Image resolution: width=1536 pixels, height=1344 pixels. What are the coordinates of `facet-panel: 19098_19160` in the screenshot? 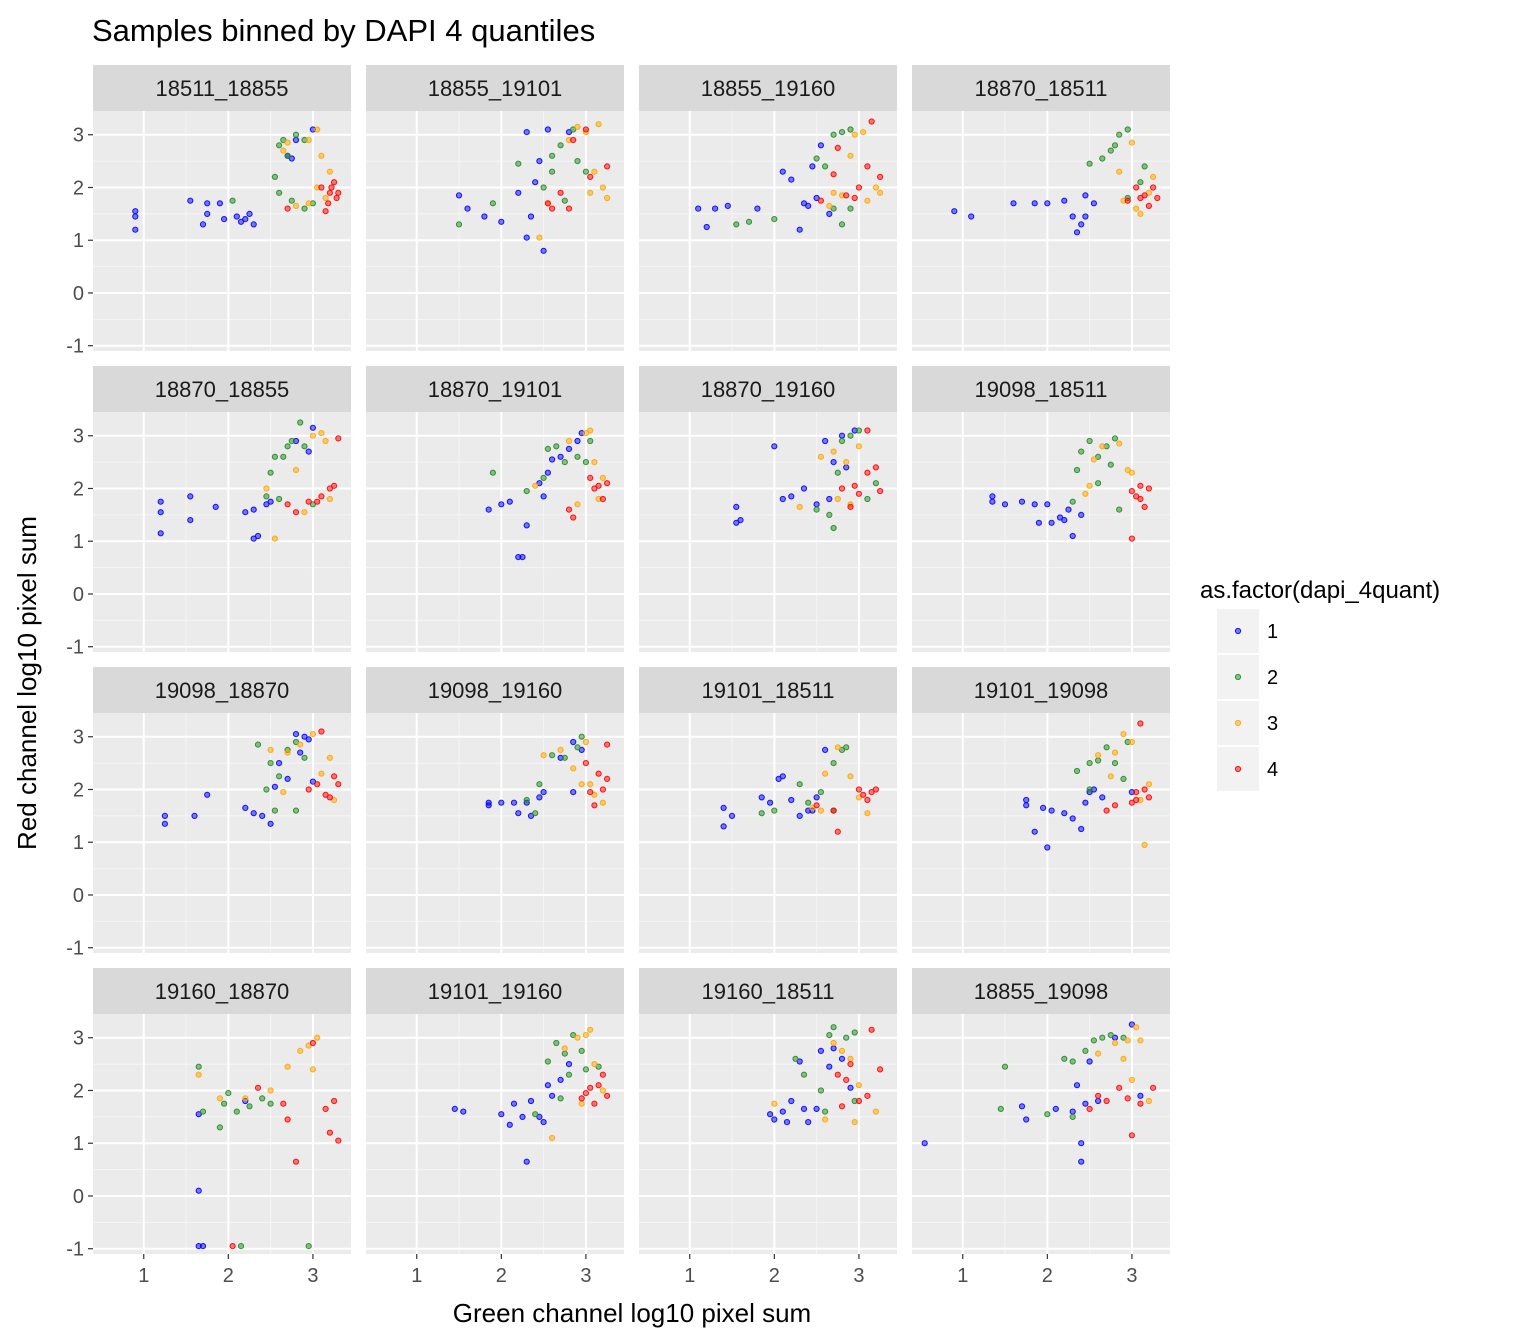 It's located at (495, 810).